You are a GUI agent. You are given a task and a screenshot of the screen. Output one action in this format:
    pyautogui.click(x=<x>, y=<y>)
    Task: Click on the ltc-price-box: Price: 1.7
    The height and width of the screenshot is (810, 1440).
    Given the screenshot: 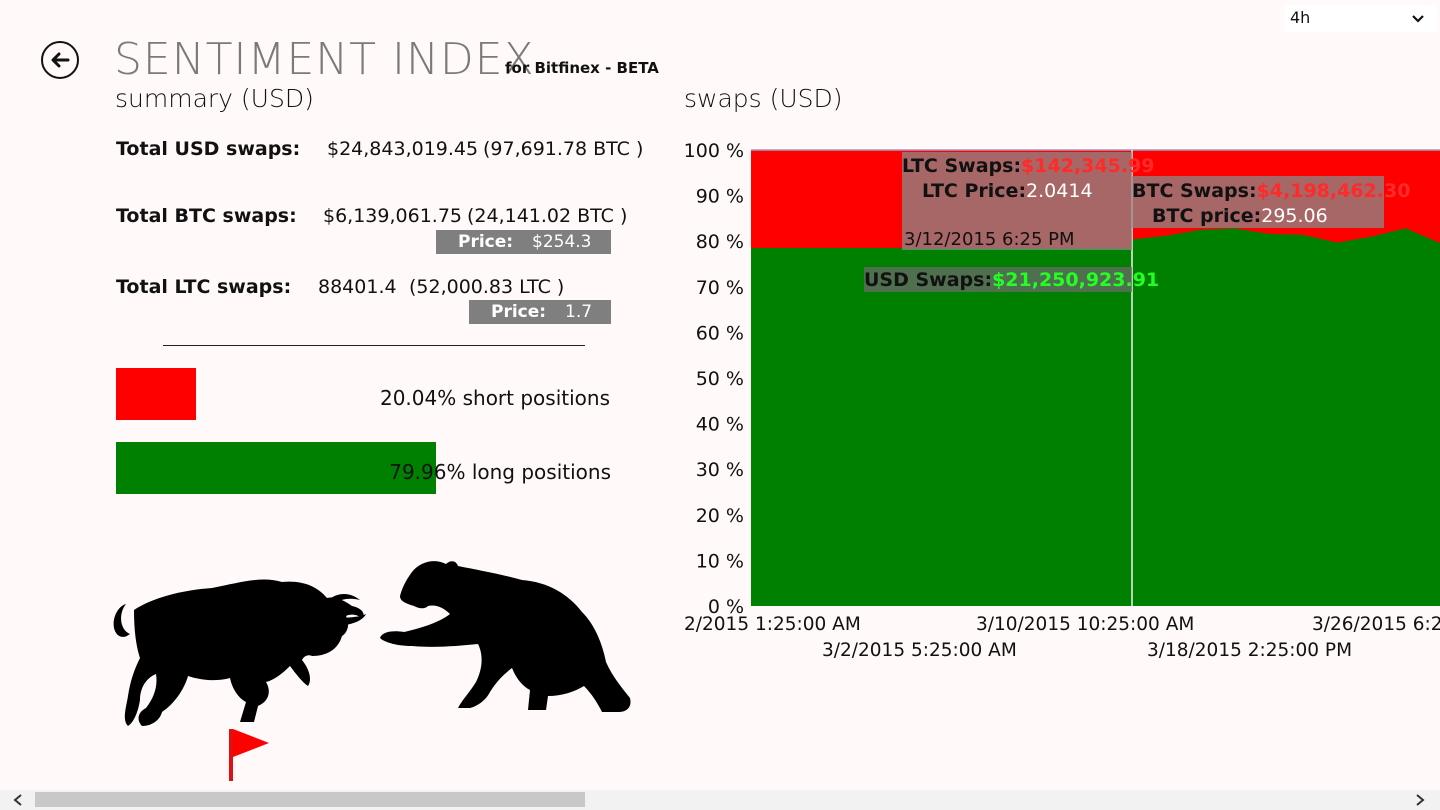 What is the action you would take?
    pyautogui.click(x=540, y=312)
    